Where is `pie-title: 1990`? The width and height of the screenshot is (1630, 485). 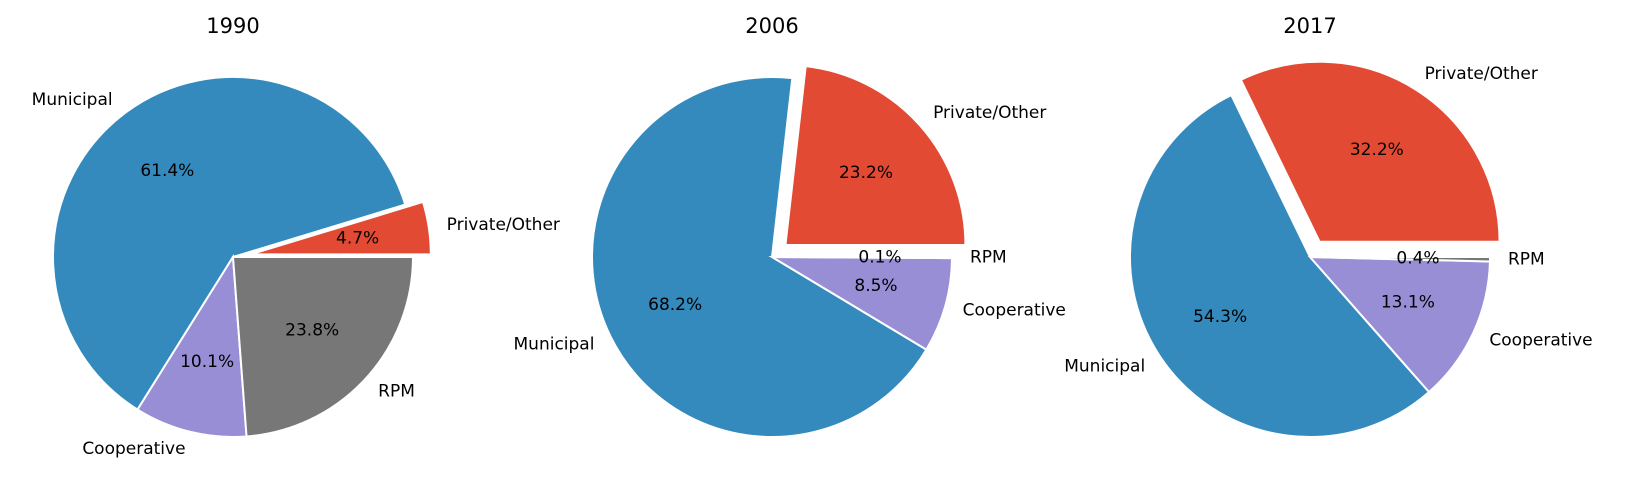
pie-title: 1990 is located at coordinates (232, 26).